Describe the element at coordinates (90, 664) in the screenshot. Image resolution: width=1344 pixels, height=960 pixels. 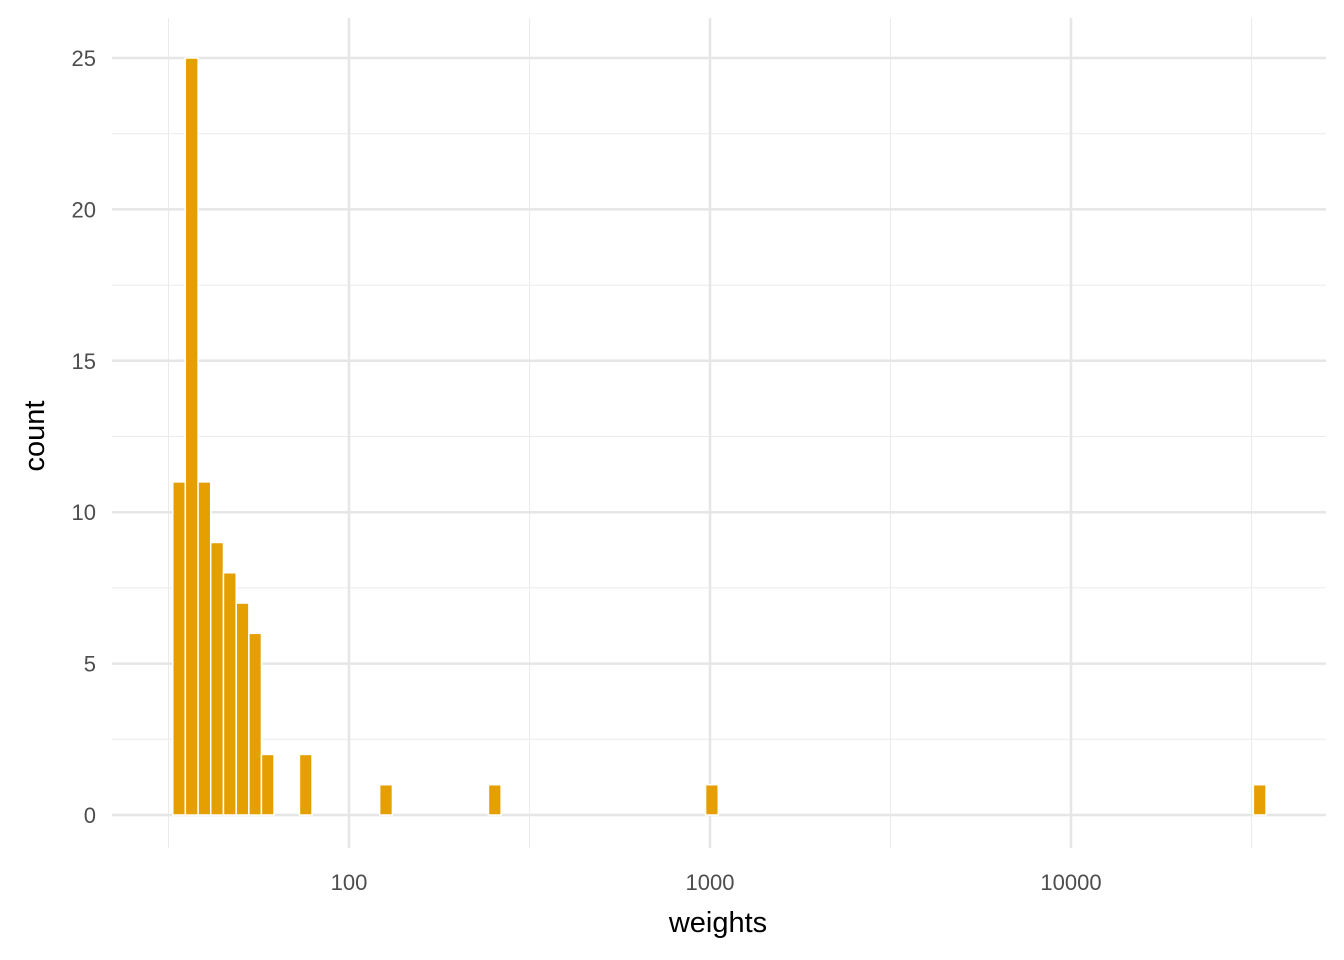
I see `y-tick-label: 5` at that location.